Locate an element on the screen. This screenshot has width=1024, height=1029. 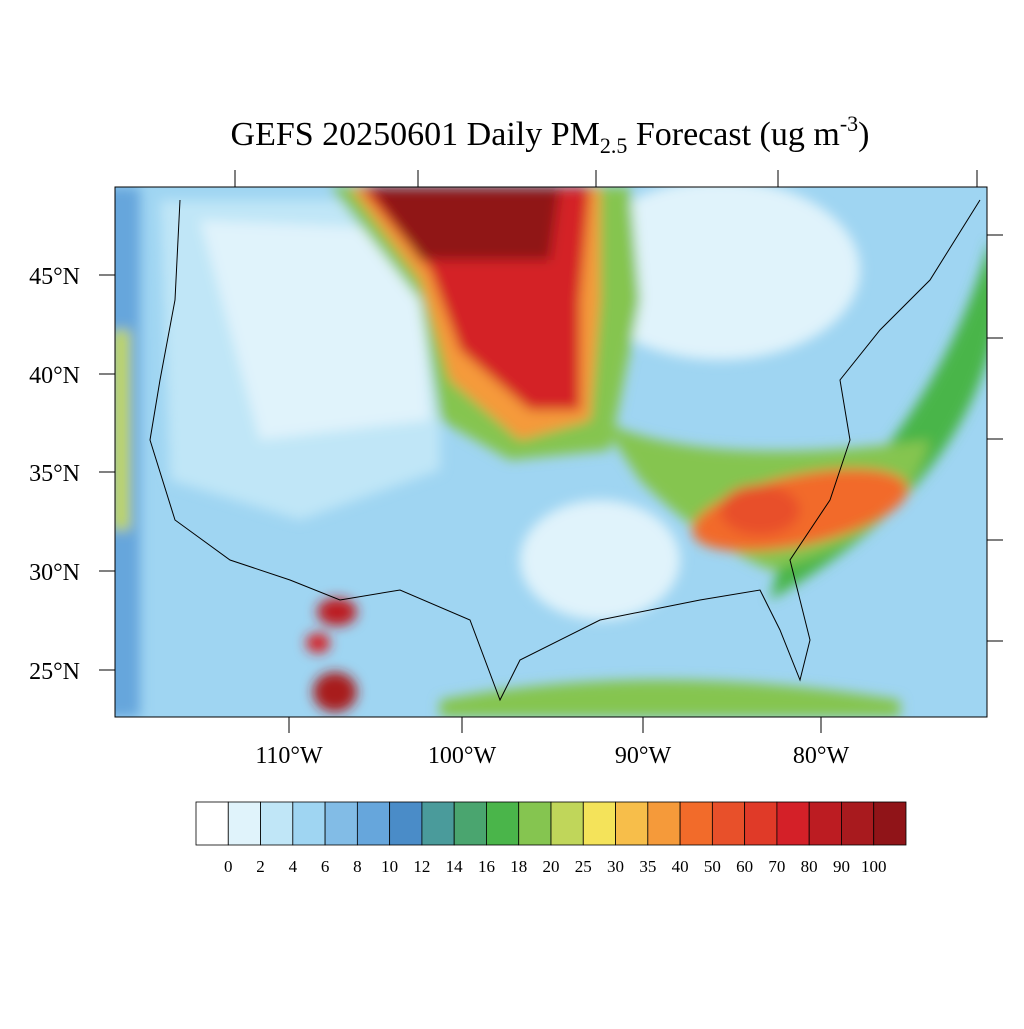
lakes-clean is located at coordinates (720, 273).